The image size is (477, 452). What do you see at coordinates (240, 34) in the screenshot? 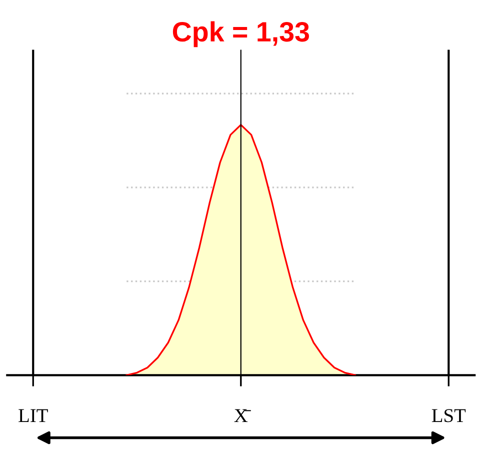
I see `chart-title: Cpk = 1,33` at bounding box center [240, 34].